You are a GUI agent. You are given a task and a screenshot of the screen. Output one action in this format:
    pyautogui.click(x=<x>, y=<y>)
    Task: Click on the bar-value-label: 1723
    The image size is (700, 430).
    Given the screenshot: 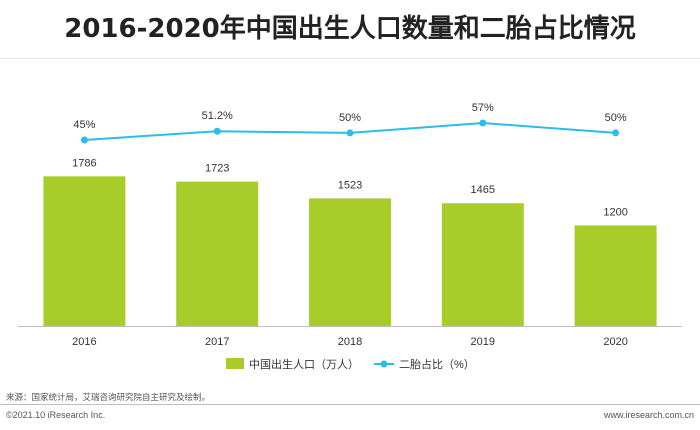 What is the action you would take?
    pyautogui.click(x=217, y=169)
    